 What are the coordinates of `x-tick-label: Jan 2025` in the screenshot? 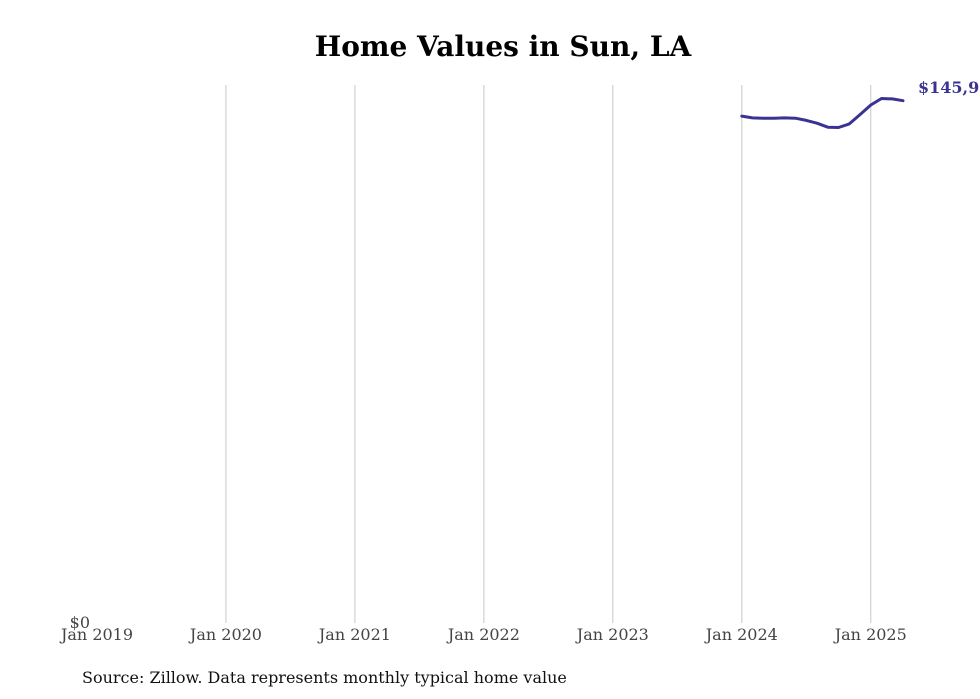 It's located at (870, 634).